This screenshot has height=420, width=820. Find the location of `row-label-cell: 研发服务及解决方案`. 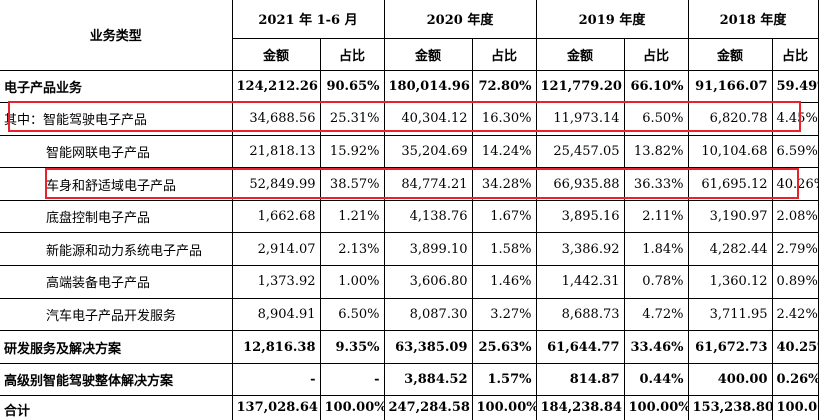

row-label-cell: 研发服务及解决方案 is located at coordinates (116, 347).